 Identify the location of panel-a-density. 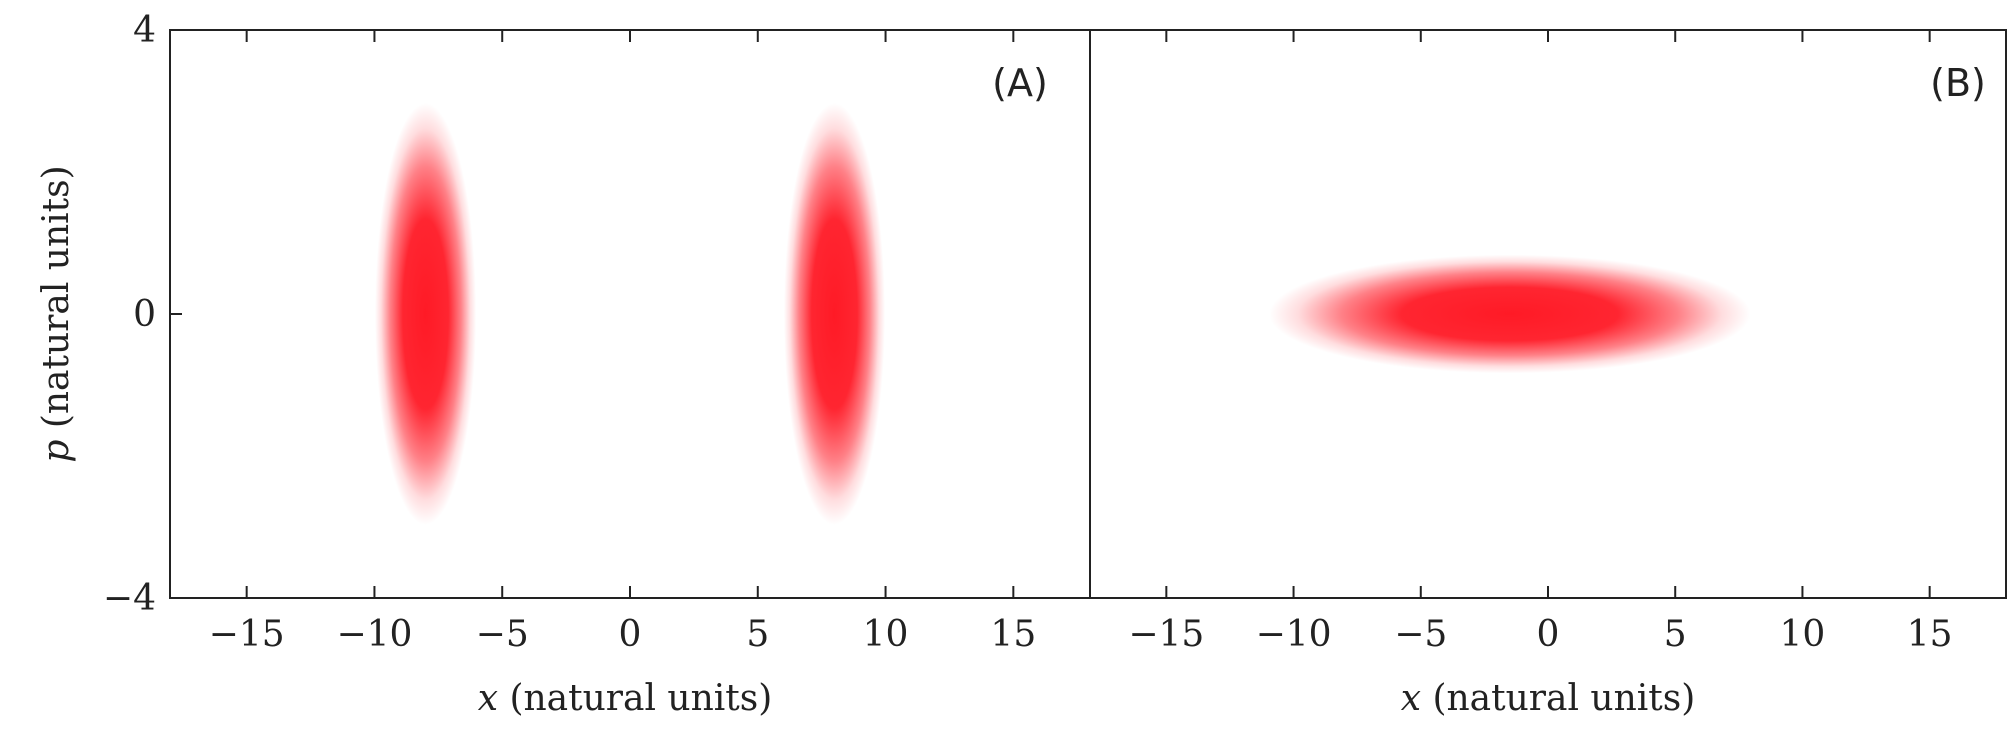
(630, 314).